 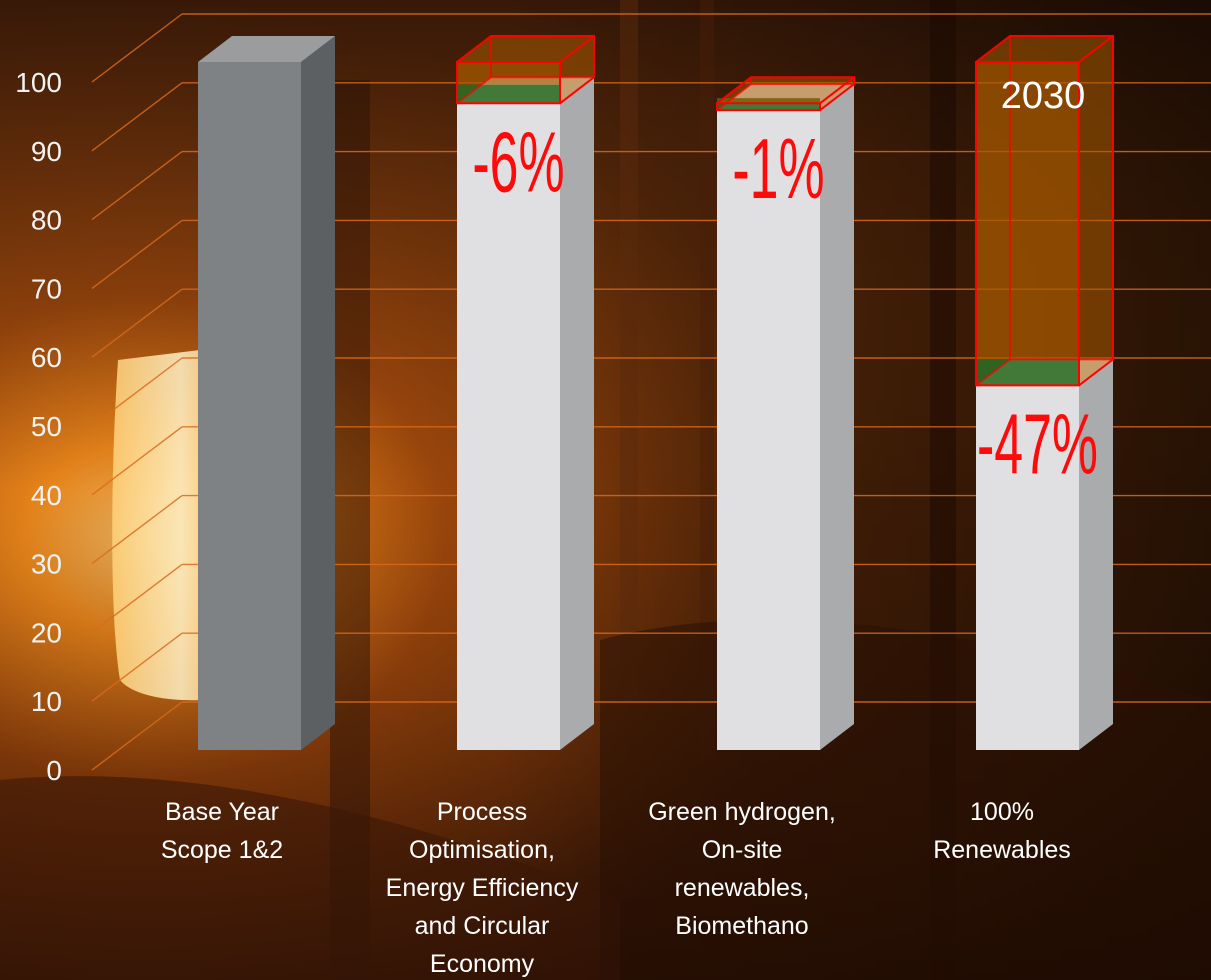 What do you see at coordinates (778, 168) in the screenshot?
I see `reduction-label: -1%` at bounding box center [778, 168].